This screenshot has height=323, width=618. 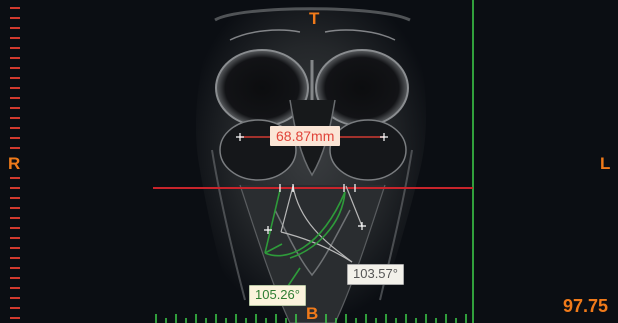 I want to click on distance-measurement-label: 68.87mm, so click(x=305, y=136).